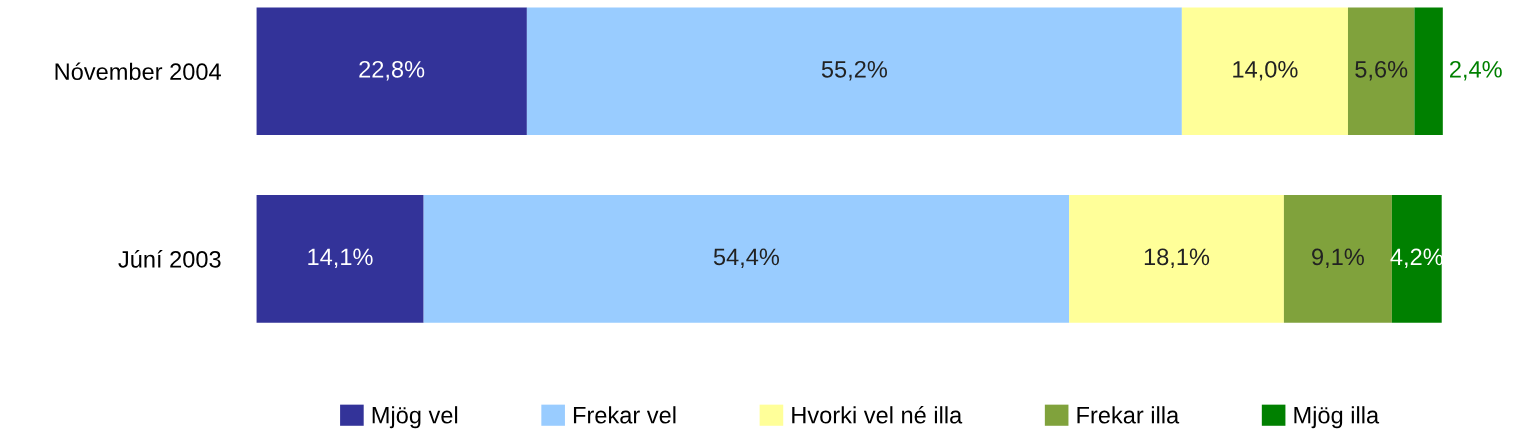 The width and height of the screenshot is (1535, 445). What do you see at coordinates (1337, 417) in the screenshot?
I see `legend-label: Mjög illa` at bounding box center [1337, 417].